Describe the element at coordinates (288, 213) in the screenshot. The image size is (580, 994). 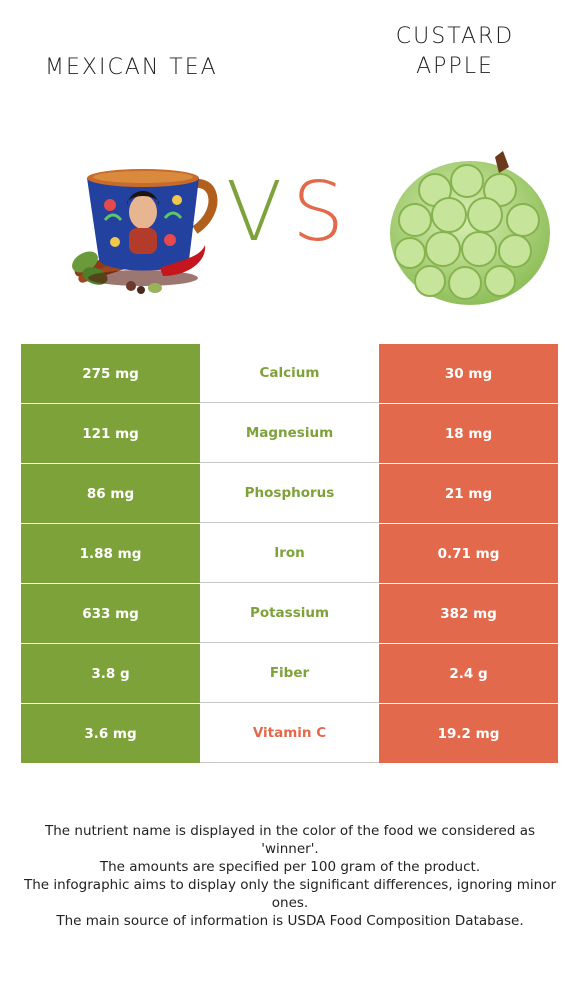
I see `vs-label: V S` at that location.